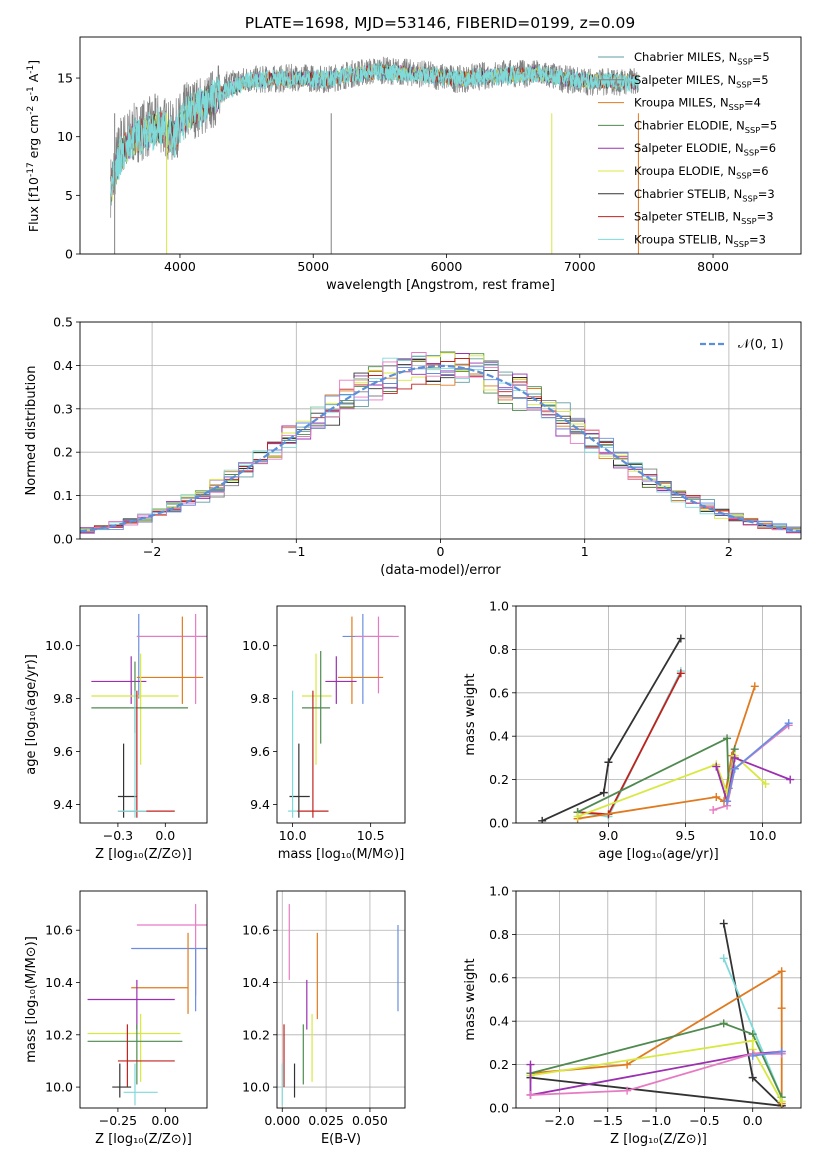  What do you see at coordinates (702, 58) in the screenshot?
I see `legend-label: Chabrier MILES, NSSP​=5` at bounding box center [702, 58].